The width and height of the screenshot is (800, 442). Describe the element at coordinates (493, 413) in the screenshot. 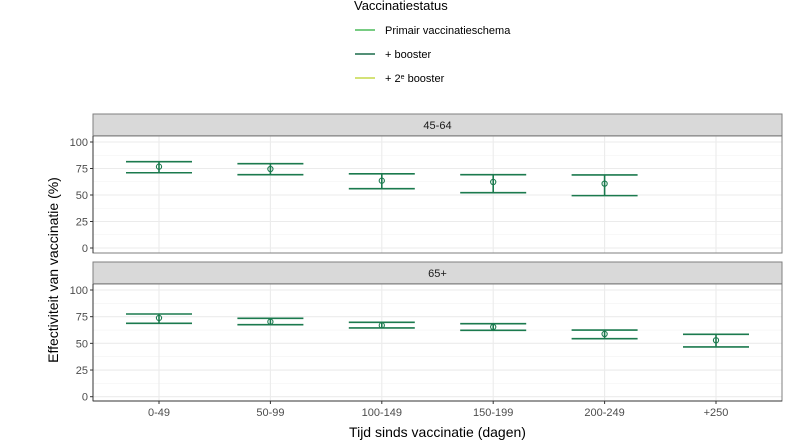

I see `x-tick-label: 150-199` at that location.